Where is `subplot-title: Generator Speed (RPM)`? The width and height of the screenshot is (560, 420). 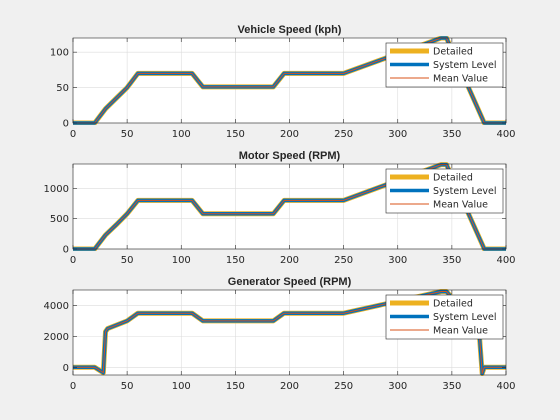
subplot-title: Generator Speed (RPM) is located at coordinates (290, 282).